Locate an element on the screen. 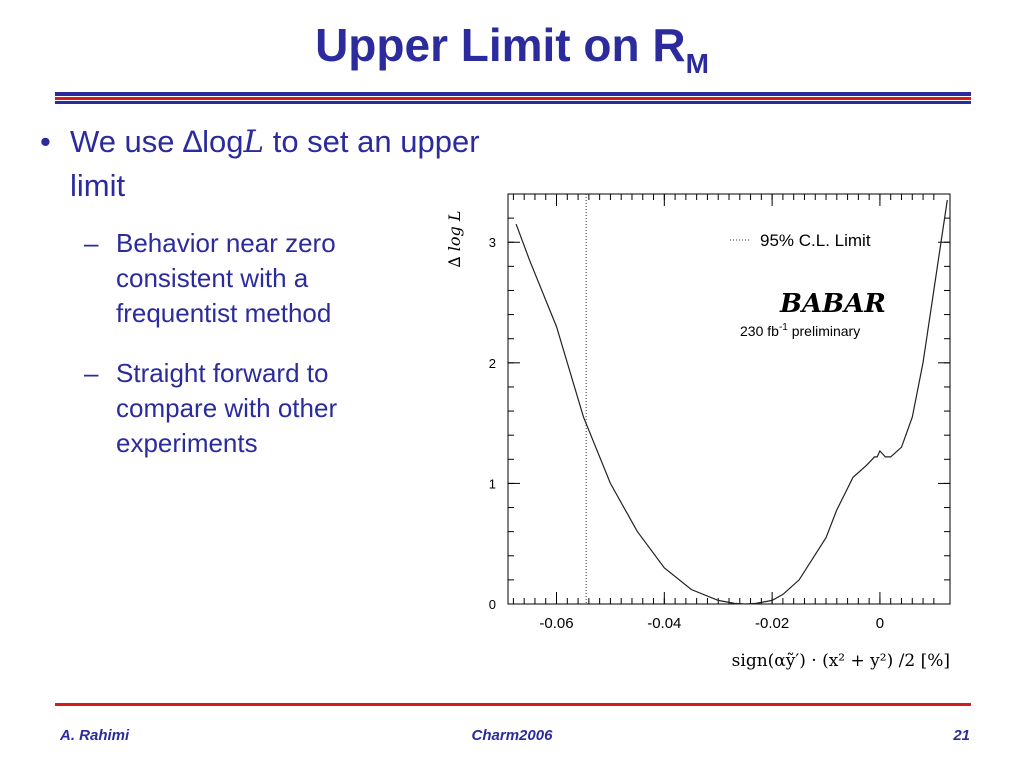 The width and height of the screenshot is (1024, 768). x-tick-label: 0 is located at coordinates (880, 623).